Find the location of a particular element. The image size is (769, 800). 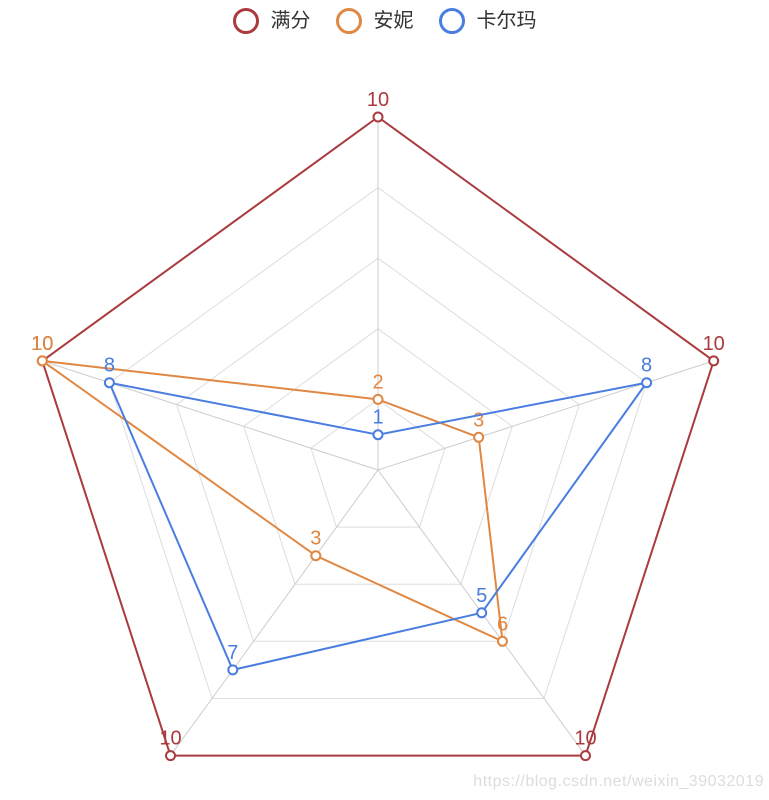

data-label: 5 is located at coordinates (481, 596).